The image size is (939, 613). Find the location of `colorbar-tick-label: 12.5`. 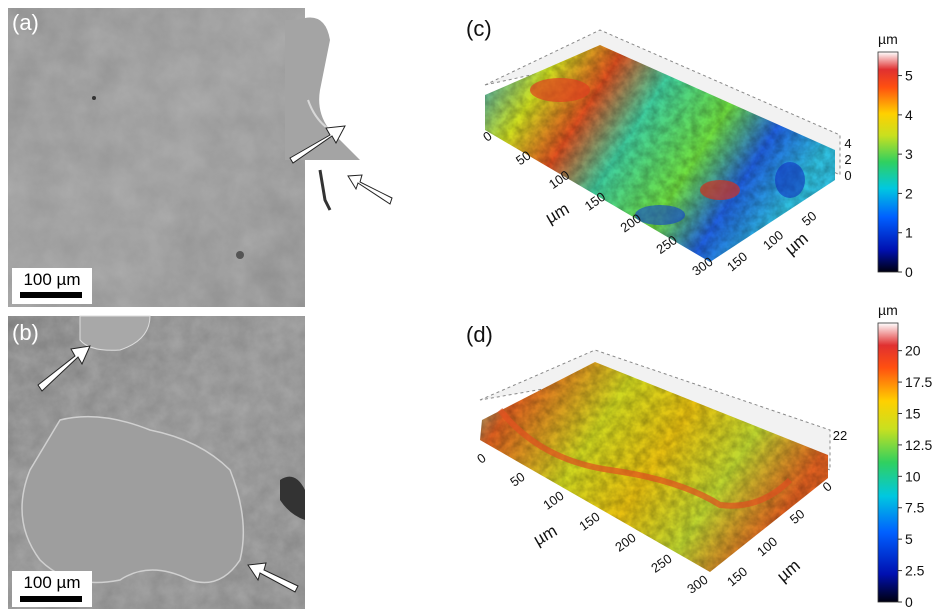

colorbar-tick-label: 12.5 is located at coordinates (918, 445).